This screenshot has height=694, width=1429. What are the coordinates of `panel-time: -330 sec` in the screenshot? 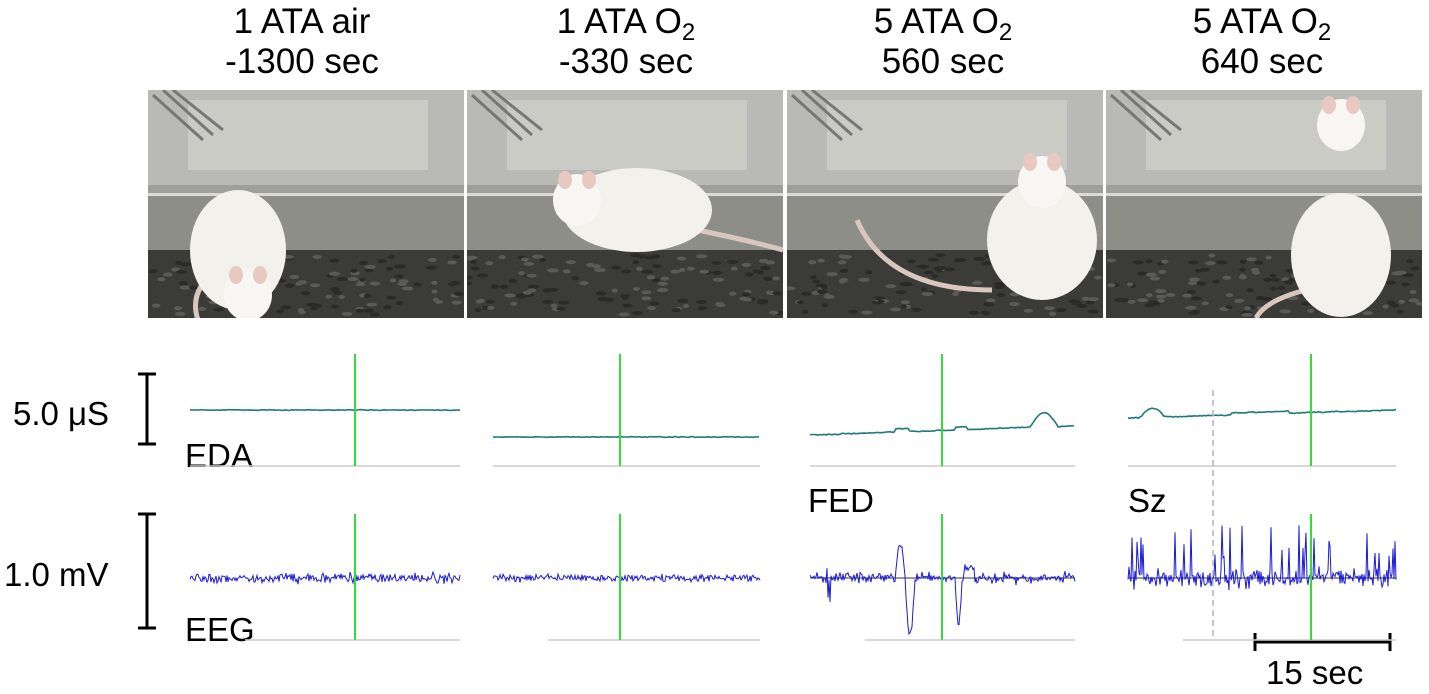 It's located at (626, 61).